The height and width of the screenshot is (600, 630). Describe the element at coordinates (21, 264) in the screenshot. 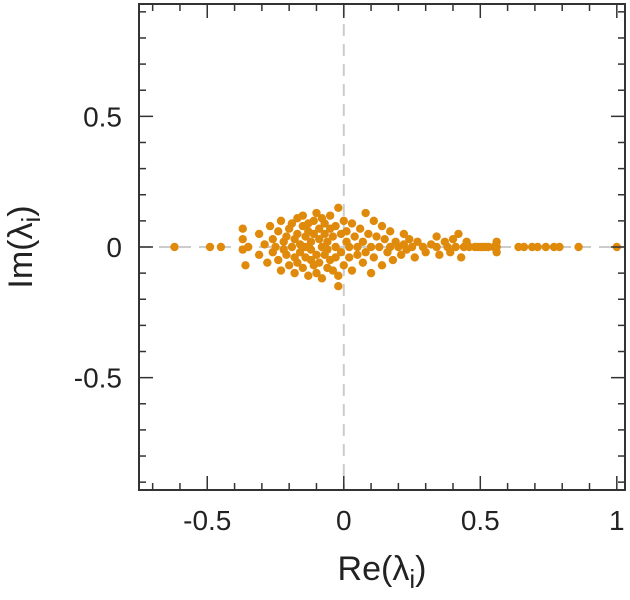

I see `y-axis-title-prefix: Im(` at that location.